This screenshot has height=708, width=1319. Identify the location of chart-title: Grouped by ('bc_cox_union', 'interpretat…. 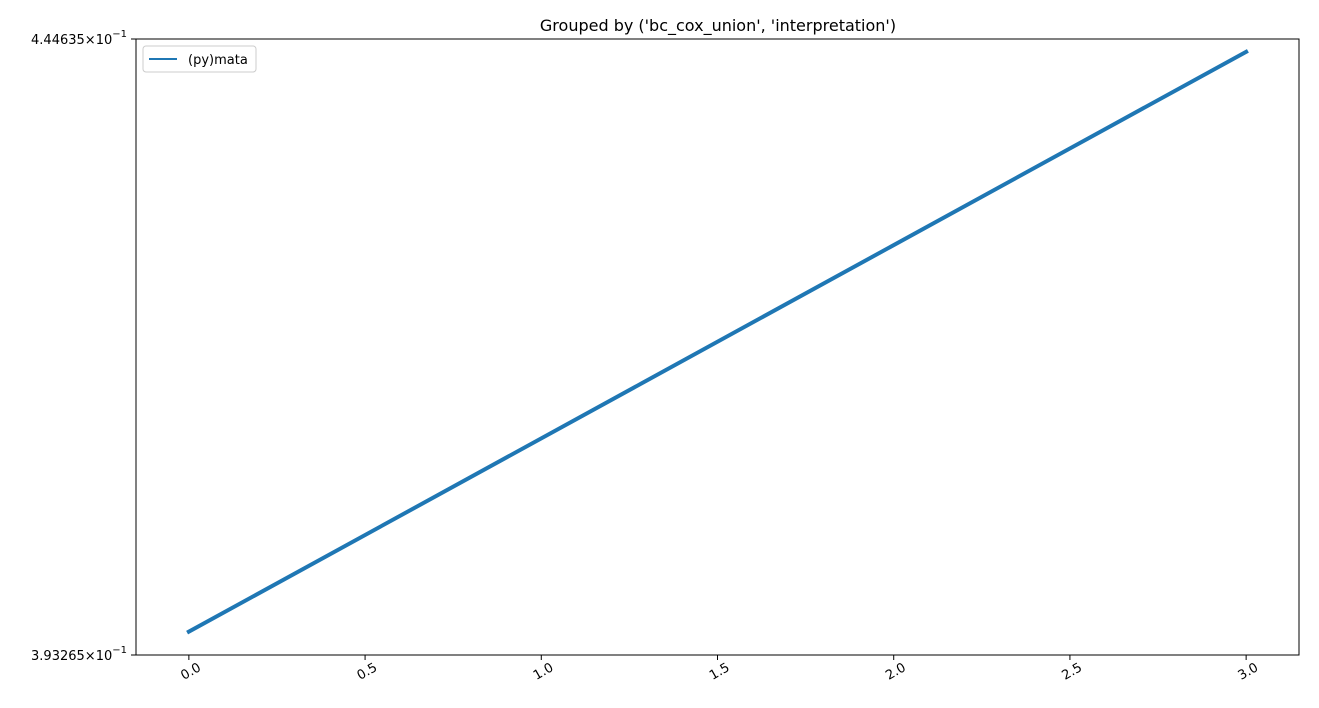
(718, 26).